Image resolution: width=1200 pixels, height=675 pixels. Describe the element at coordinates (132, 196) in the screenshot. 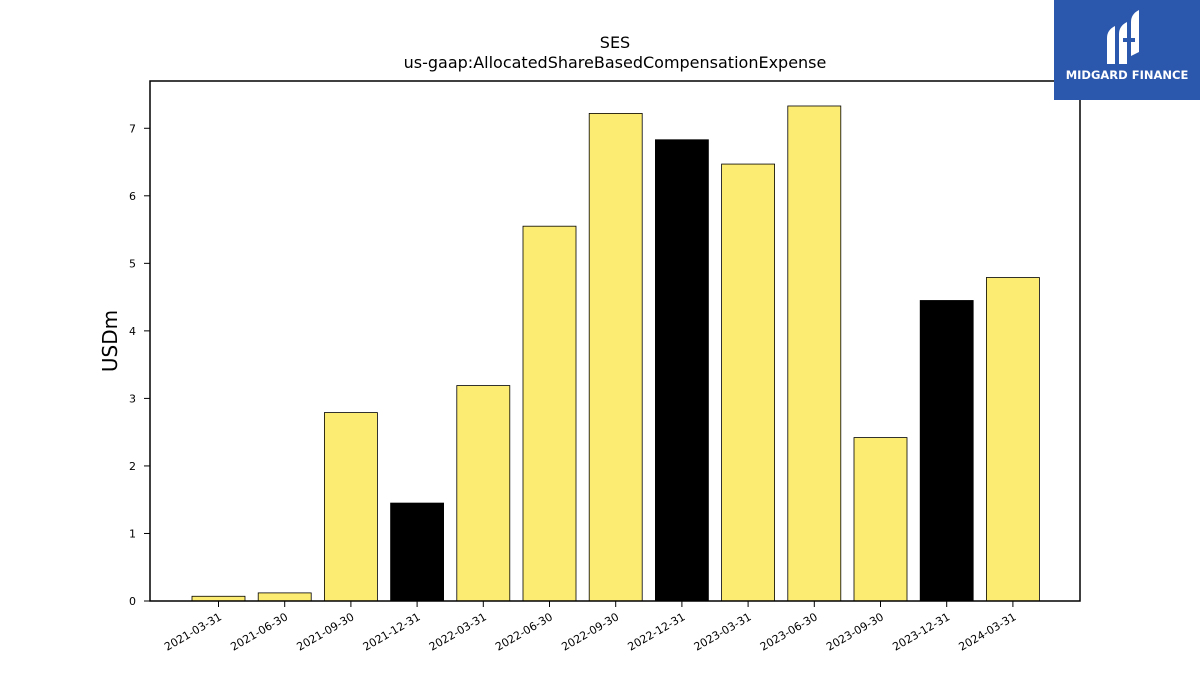

I see `y-tick-label: 6` at that location.